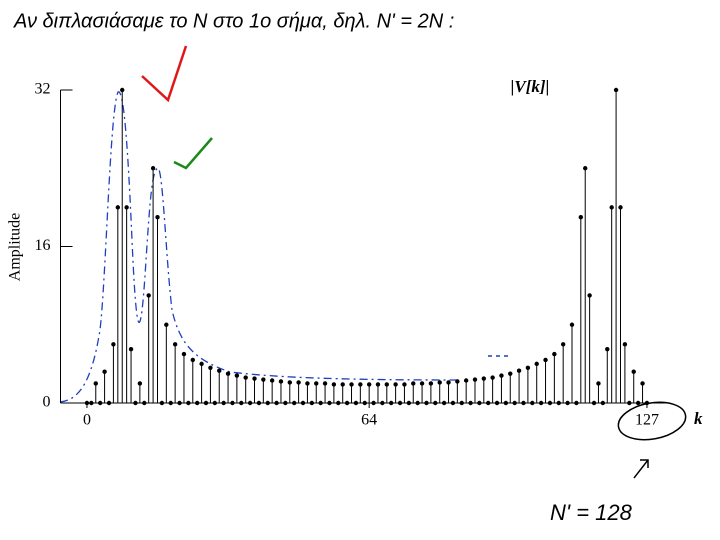  I want to click on green-check, so click(193, 153).